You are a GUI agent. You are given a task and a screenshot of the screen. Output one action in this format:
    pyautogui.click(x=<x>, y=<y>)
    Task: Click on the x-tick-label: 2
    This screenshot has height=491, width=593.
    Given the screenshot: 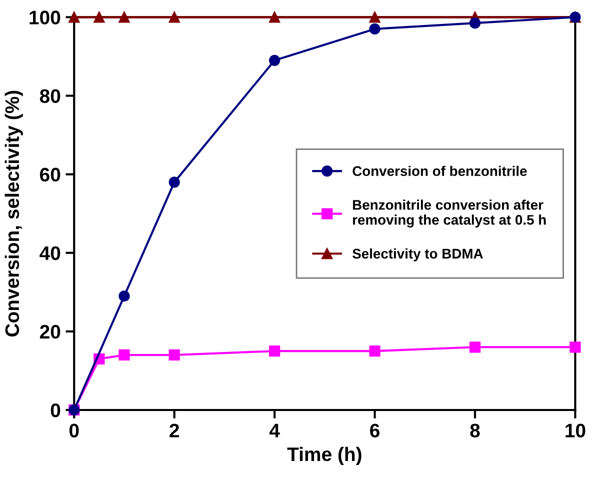 What is the action you would take?
    pyautogui.click(x=174, y=431)
    